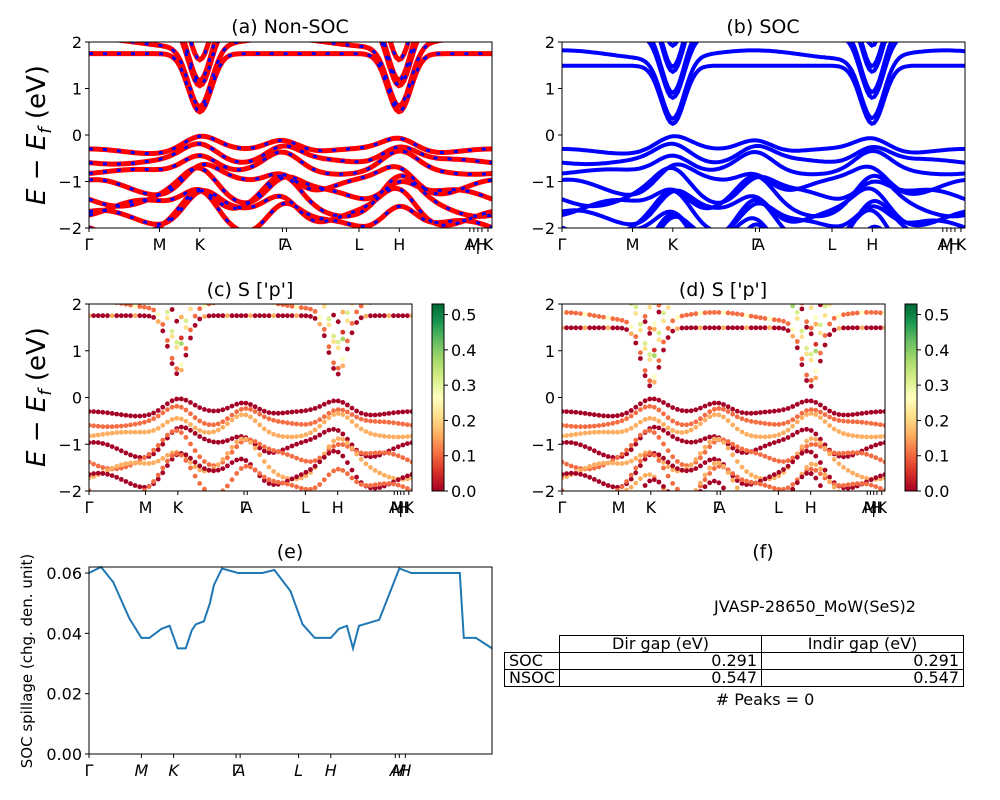  What do you see at coordinates (477, 244) in the screenshot?
I see `panel-a-xtick-label: |` at bounding box center [477, 244].